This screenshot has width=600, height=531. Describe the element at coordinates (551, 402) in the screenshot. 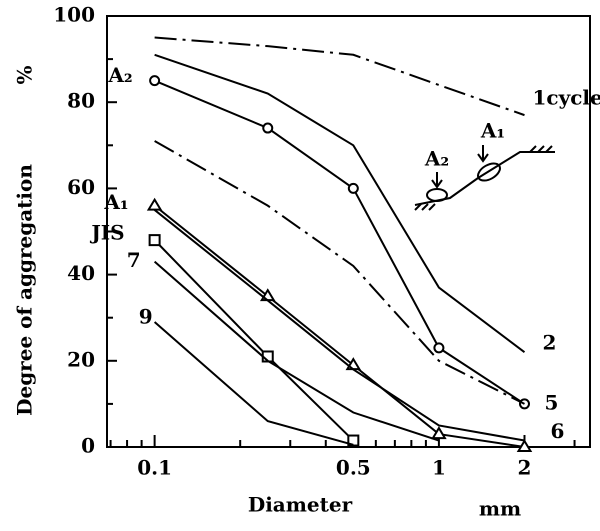

I see `series-label: 5` at that location.